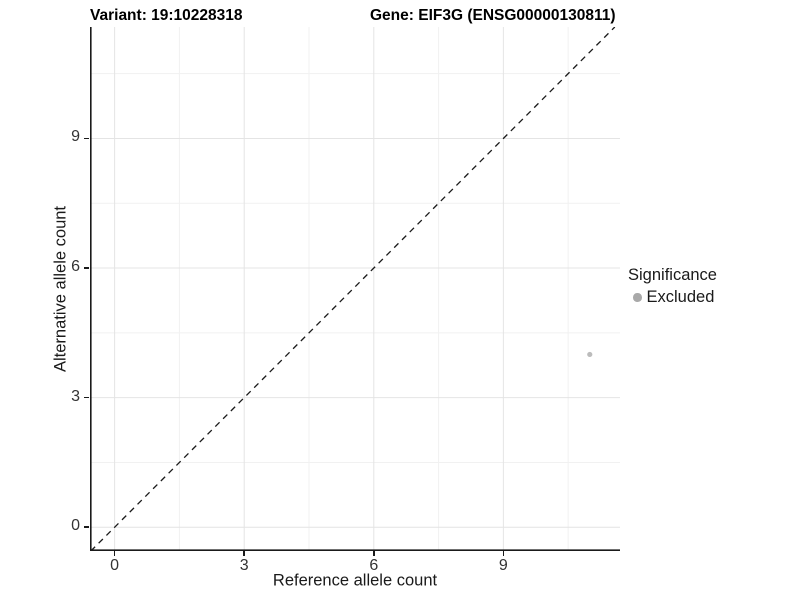 This screenshot has width=800, height=600. I want to click on legend: Significance Excluded, so click(672, 286).